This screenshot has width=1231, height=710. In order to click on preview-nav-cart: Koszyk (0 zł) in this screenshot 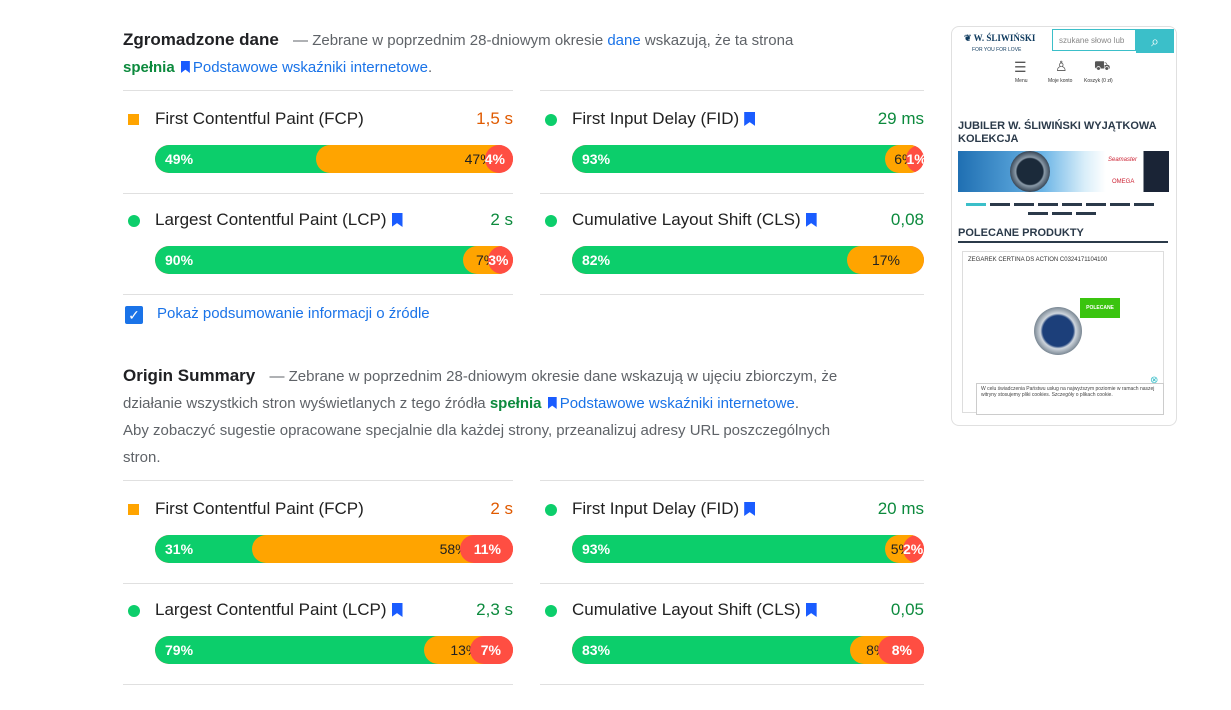, I will do `click(1098, 81)`.